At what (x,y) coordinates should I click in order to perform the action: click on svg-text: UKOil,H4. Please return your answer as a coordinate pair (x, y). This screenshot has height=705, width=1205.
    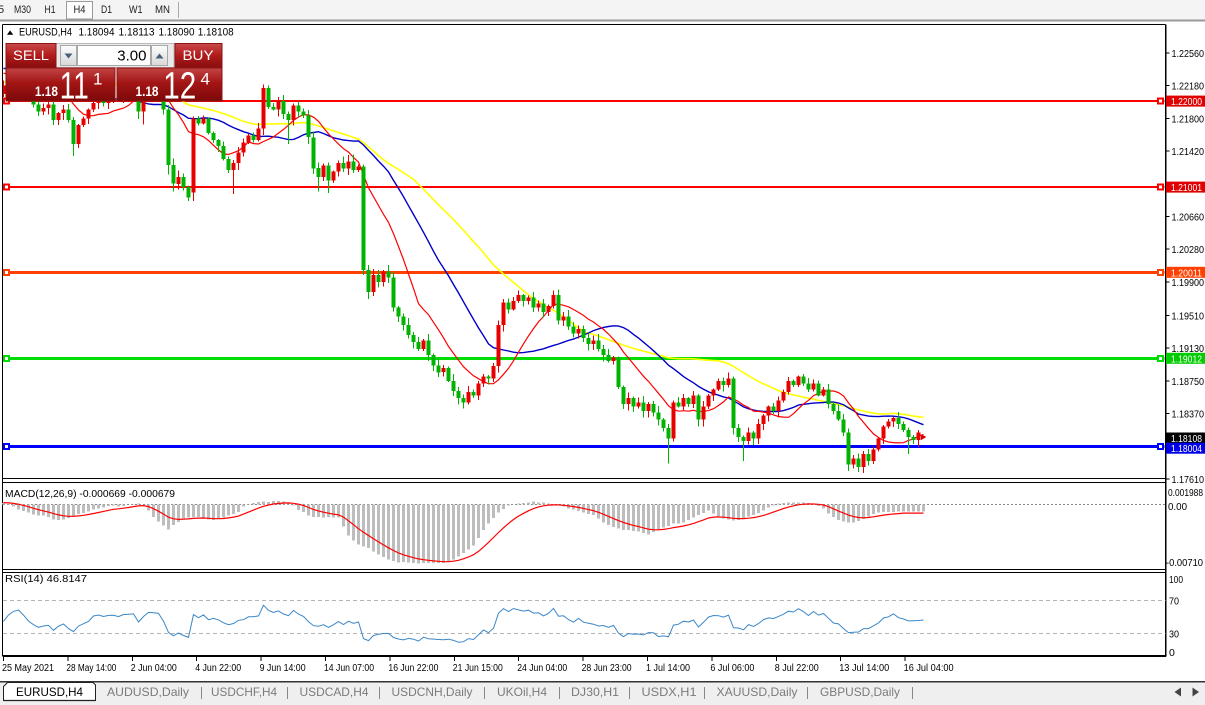
    Looking at the image, I should click on (522, 692).